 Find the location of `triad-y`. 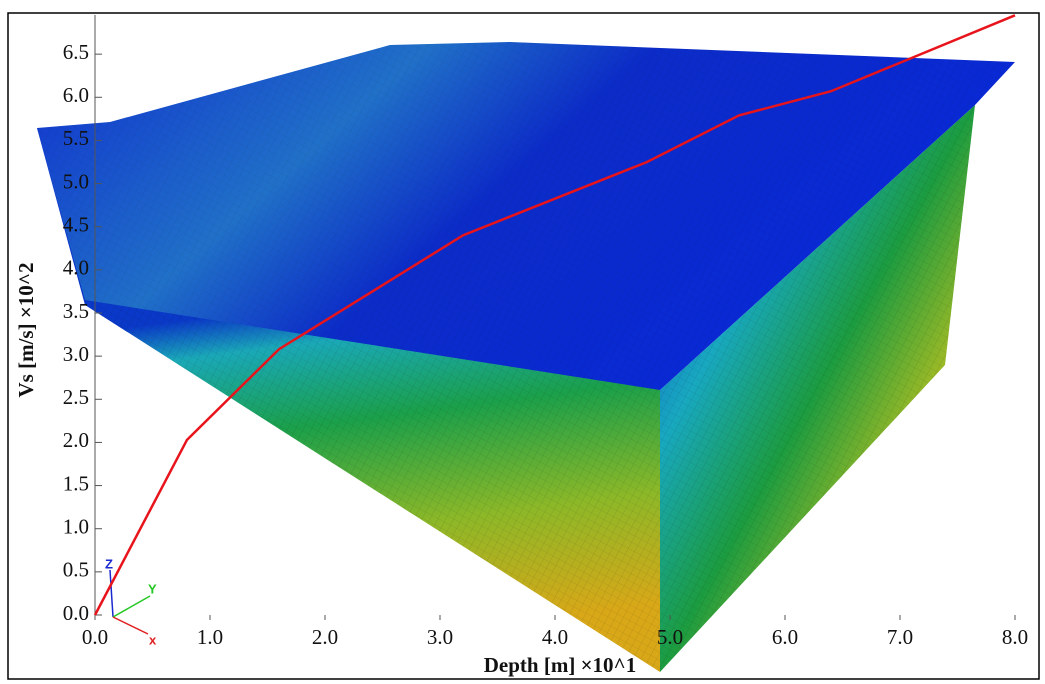

triad-y is located at coordinates (131, 606).